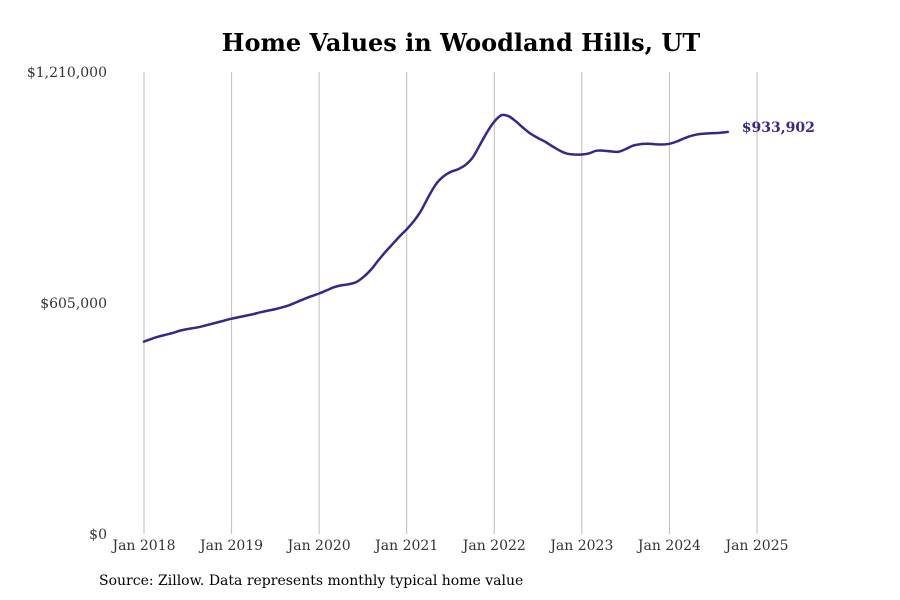 This screenshot has height=600, width=900. What do you see at coordinates (755, 546) in the screenshot?
I see `x-tick-label: Jan 2025` at bounding box center [755, 546].